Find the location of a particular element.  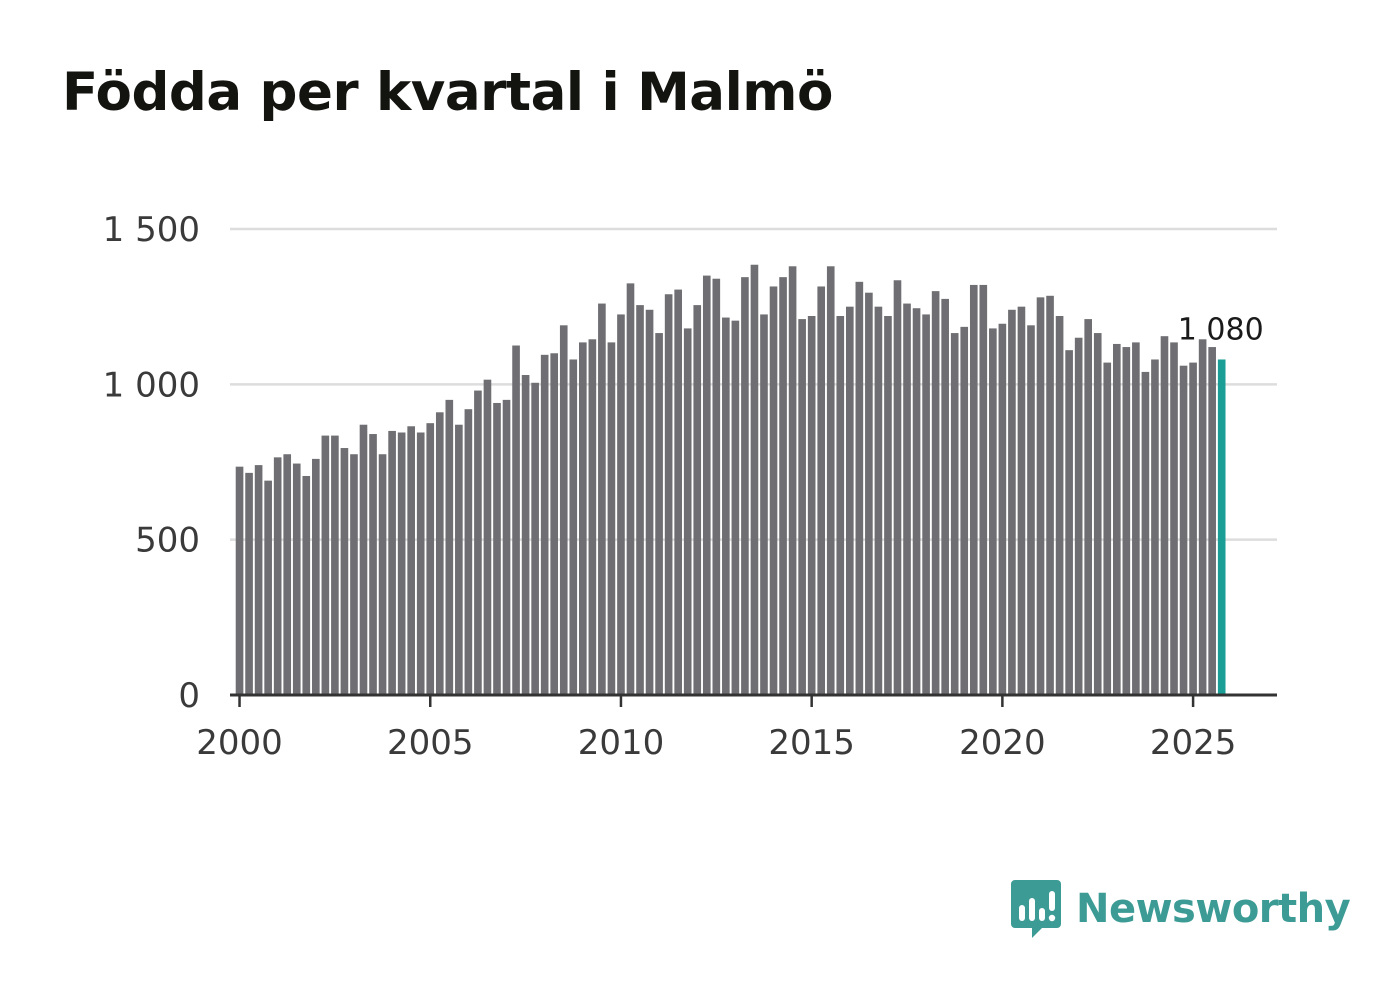

x-tick-label: 2005 is located at coordinates (430, 743).